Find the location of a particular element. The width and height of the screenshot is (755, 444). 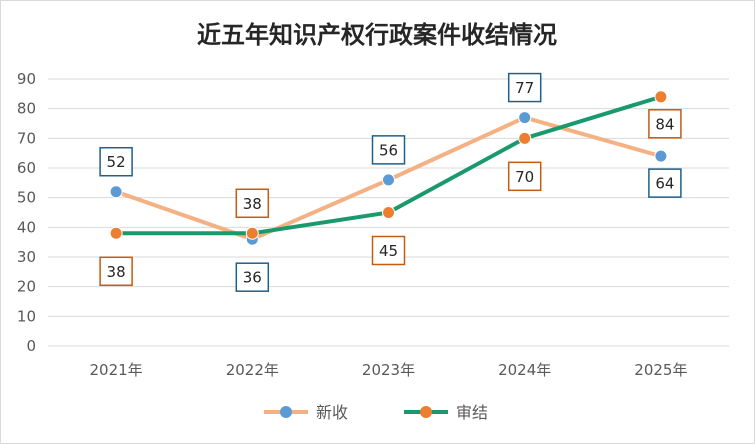

x-tick-label: 2021年 is located at coordinates (116, 370).